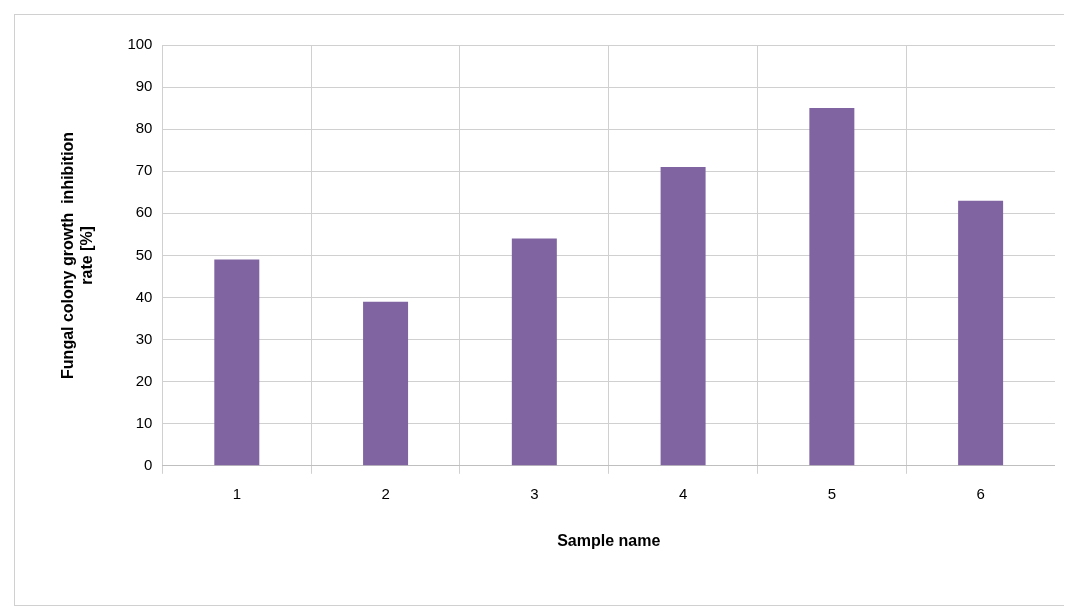 This screenshot has height=608, width=1066. Describe the element at coordinates (609, 540) in the screenshot. I see `x-axis-title: Sample name` at that location.